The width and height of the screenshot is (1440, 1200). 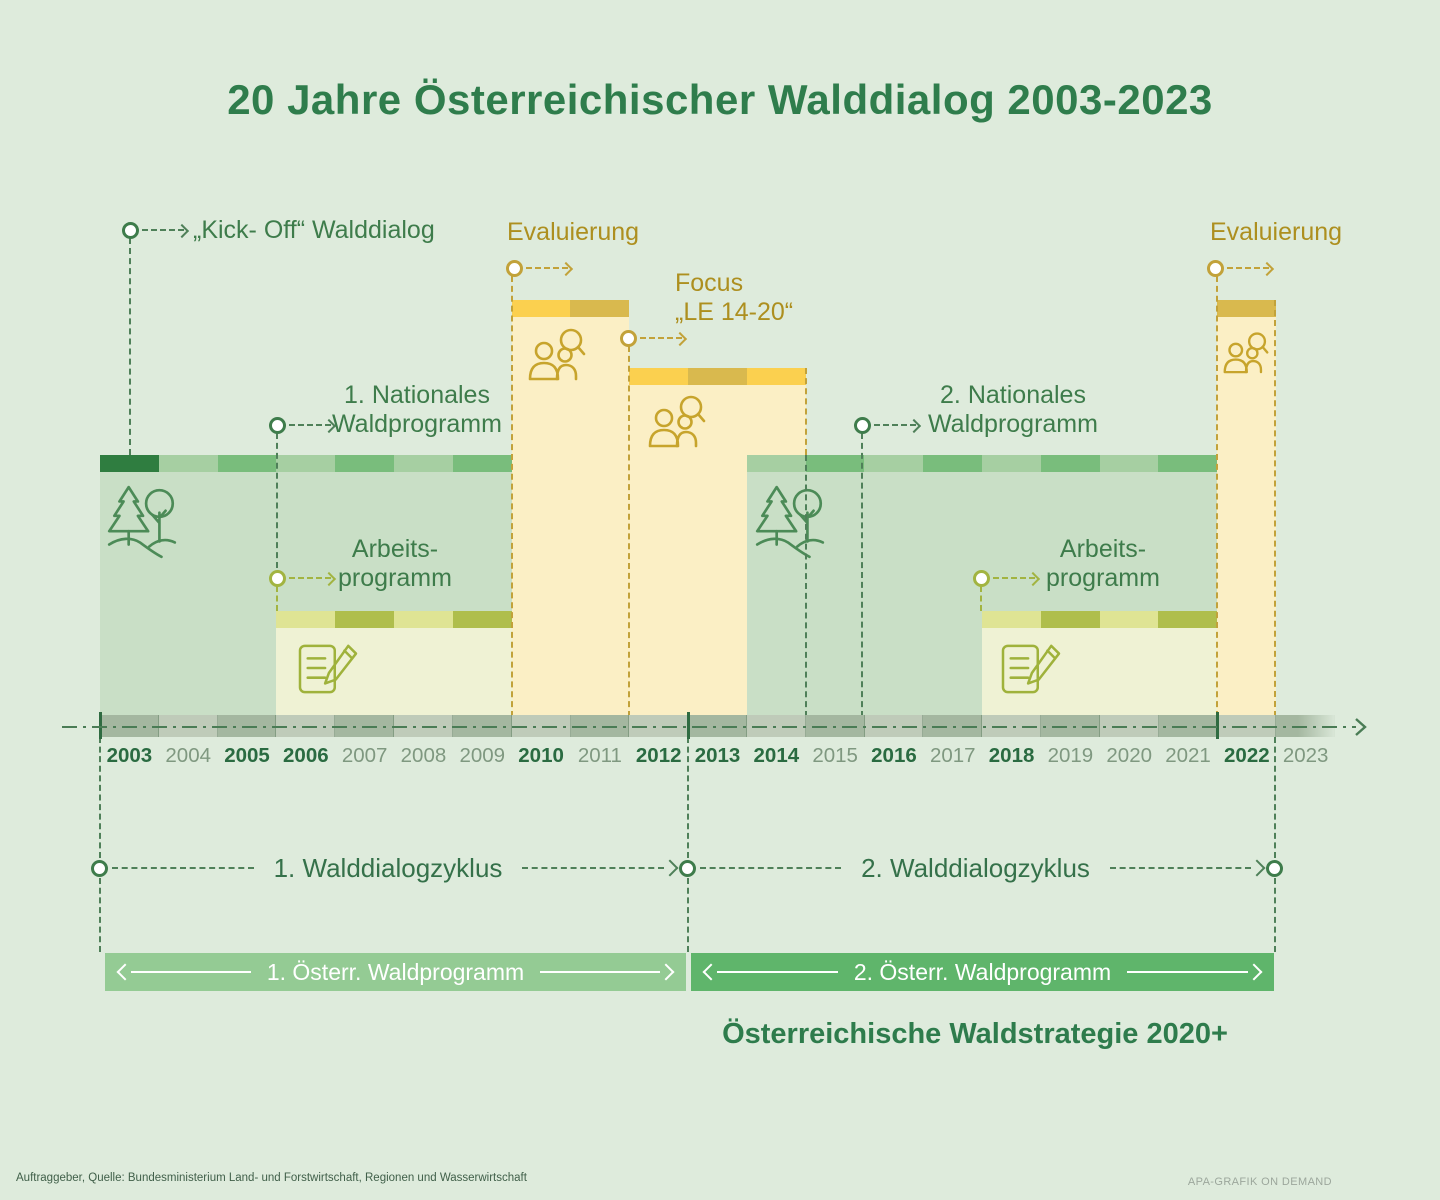 What do you see at coordinates (277, 598) in the screenshot?
I see `arbeitsprogramm1-connector-line` at bounding box center [277, 598].